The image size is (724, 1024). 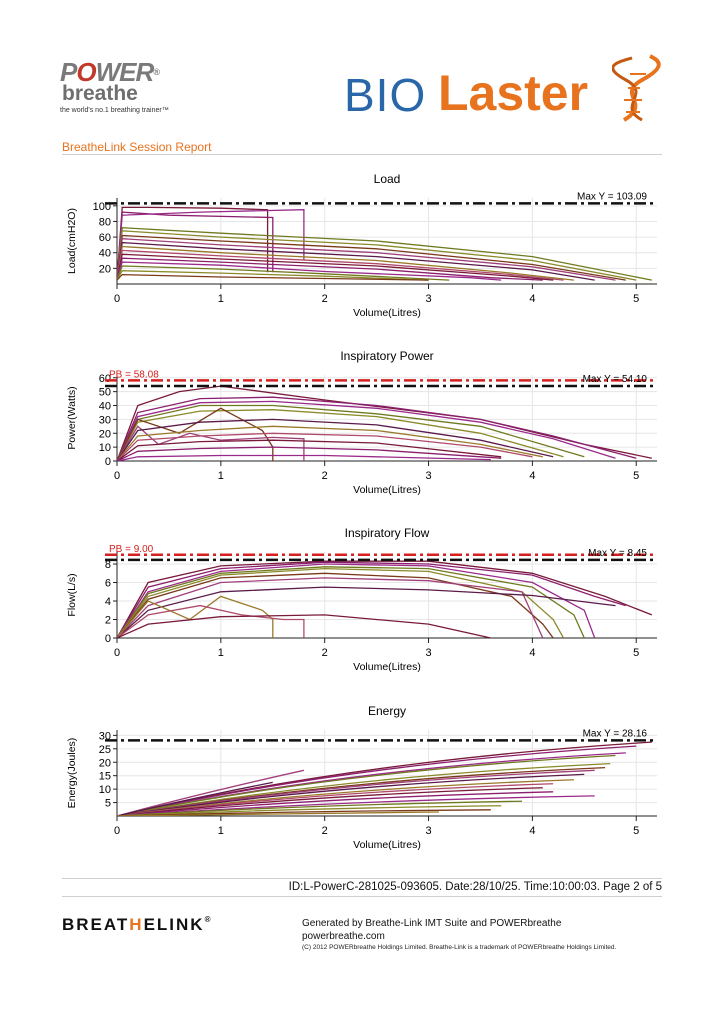 I want to click on max-label: Max Y = 54.10, so click(x=615, y=379).